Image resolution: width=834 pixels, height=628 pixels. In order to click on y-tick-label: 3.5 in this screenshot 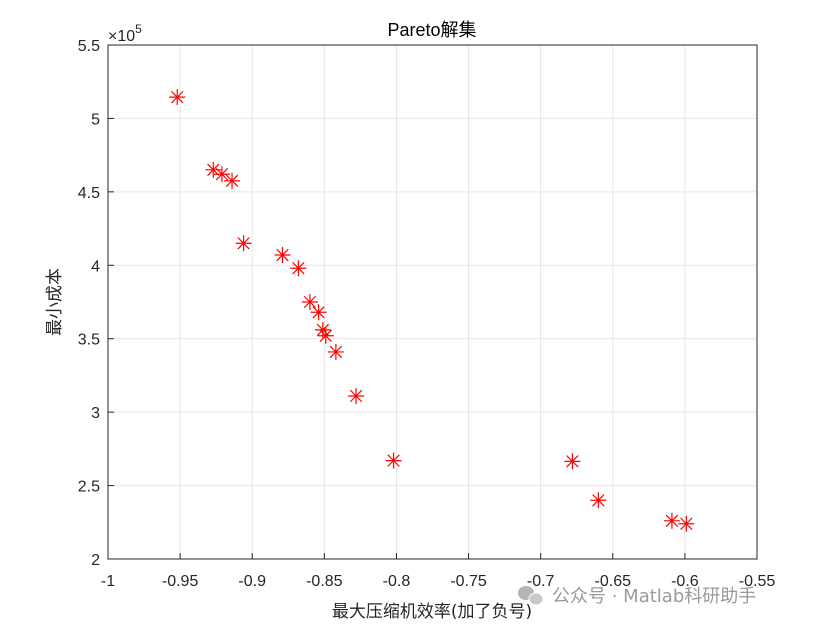, I will do `click(89, 340)`.